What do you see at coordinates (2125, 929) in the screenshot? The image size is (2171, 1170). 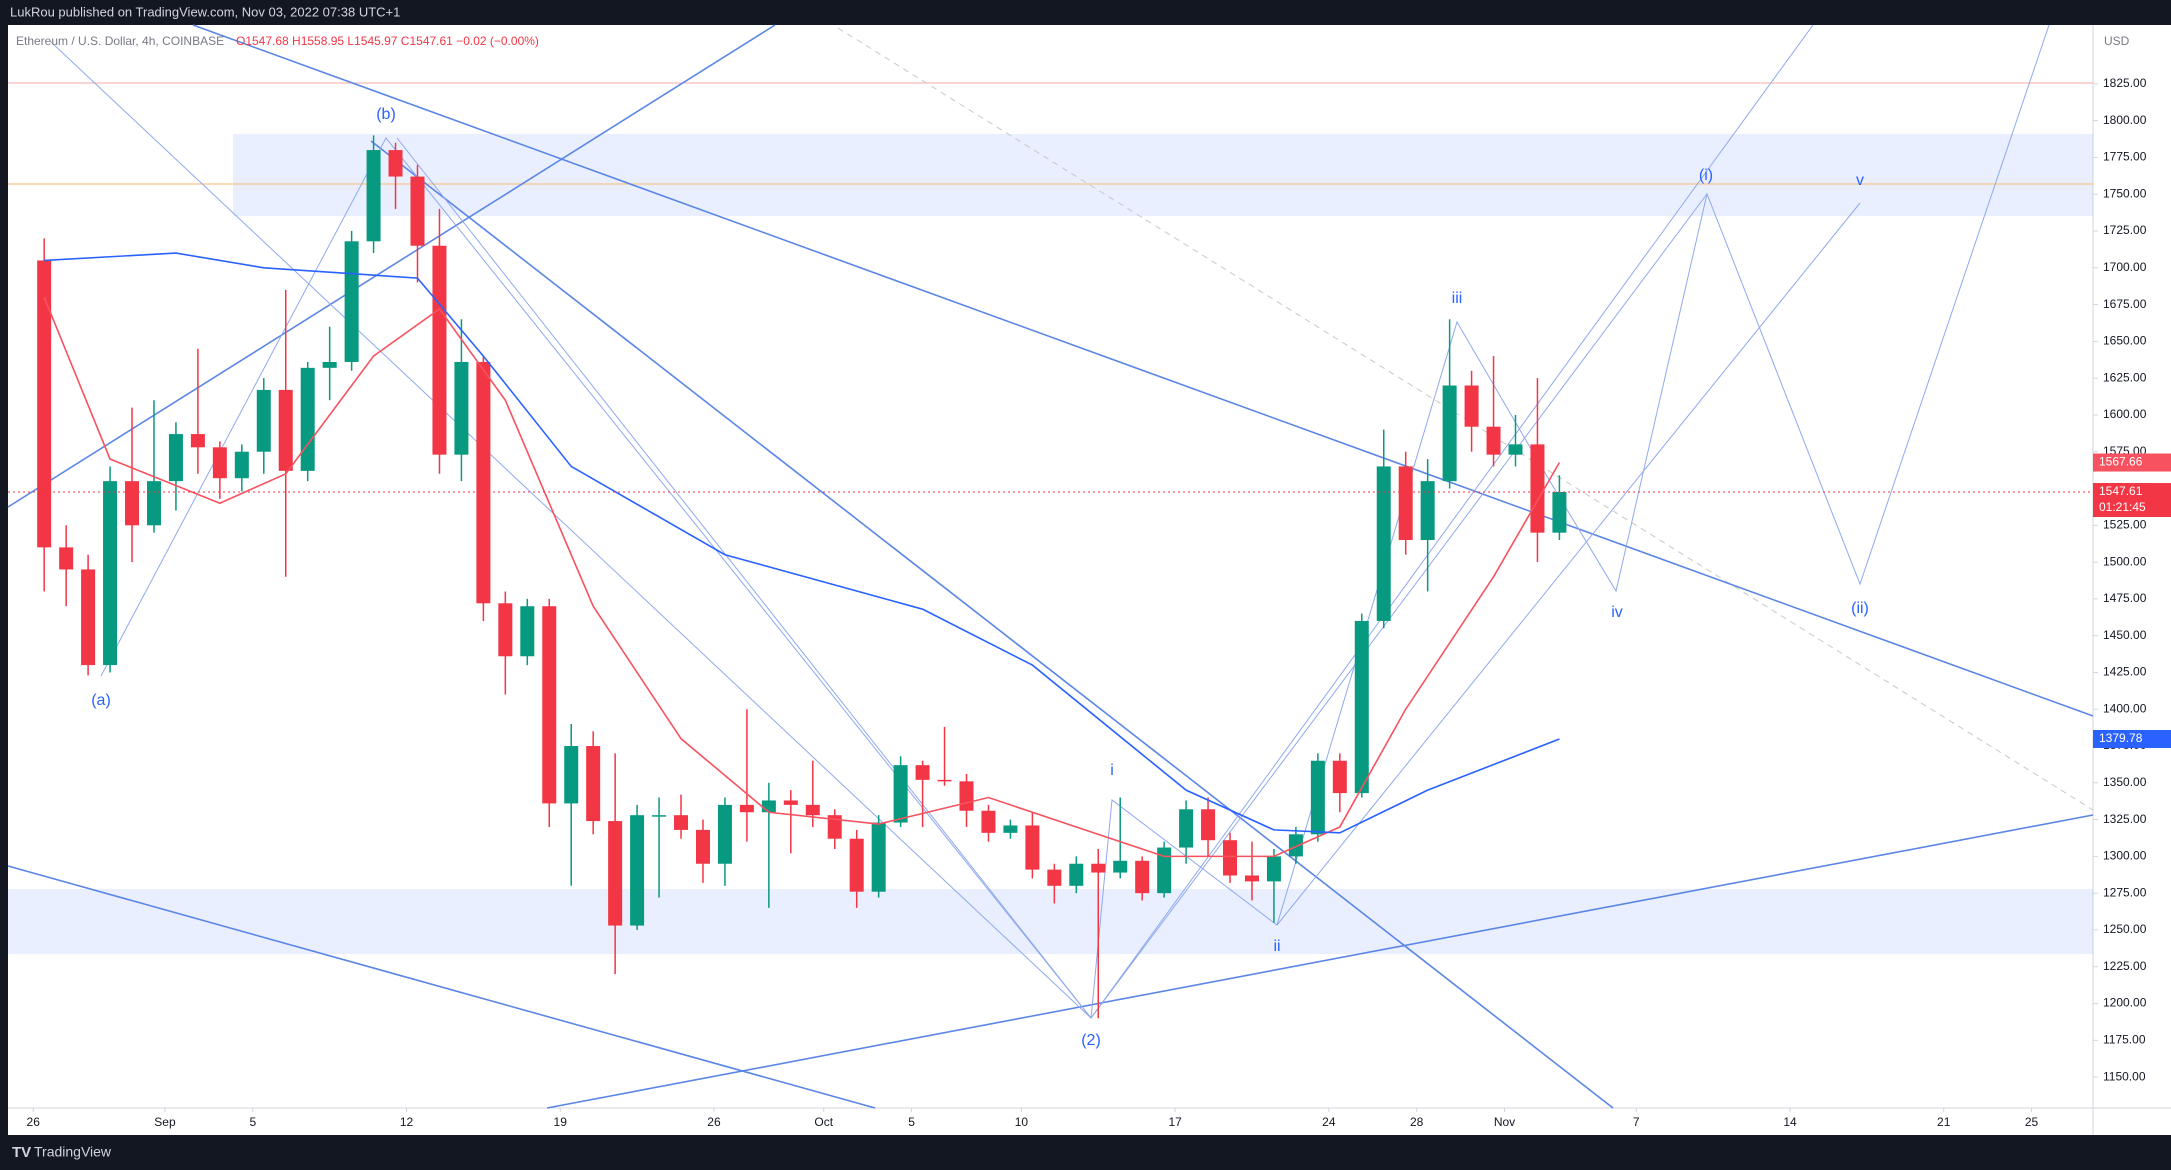 I see `y-tick-label: 1250.00` at bounding box center [2125, 929].